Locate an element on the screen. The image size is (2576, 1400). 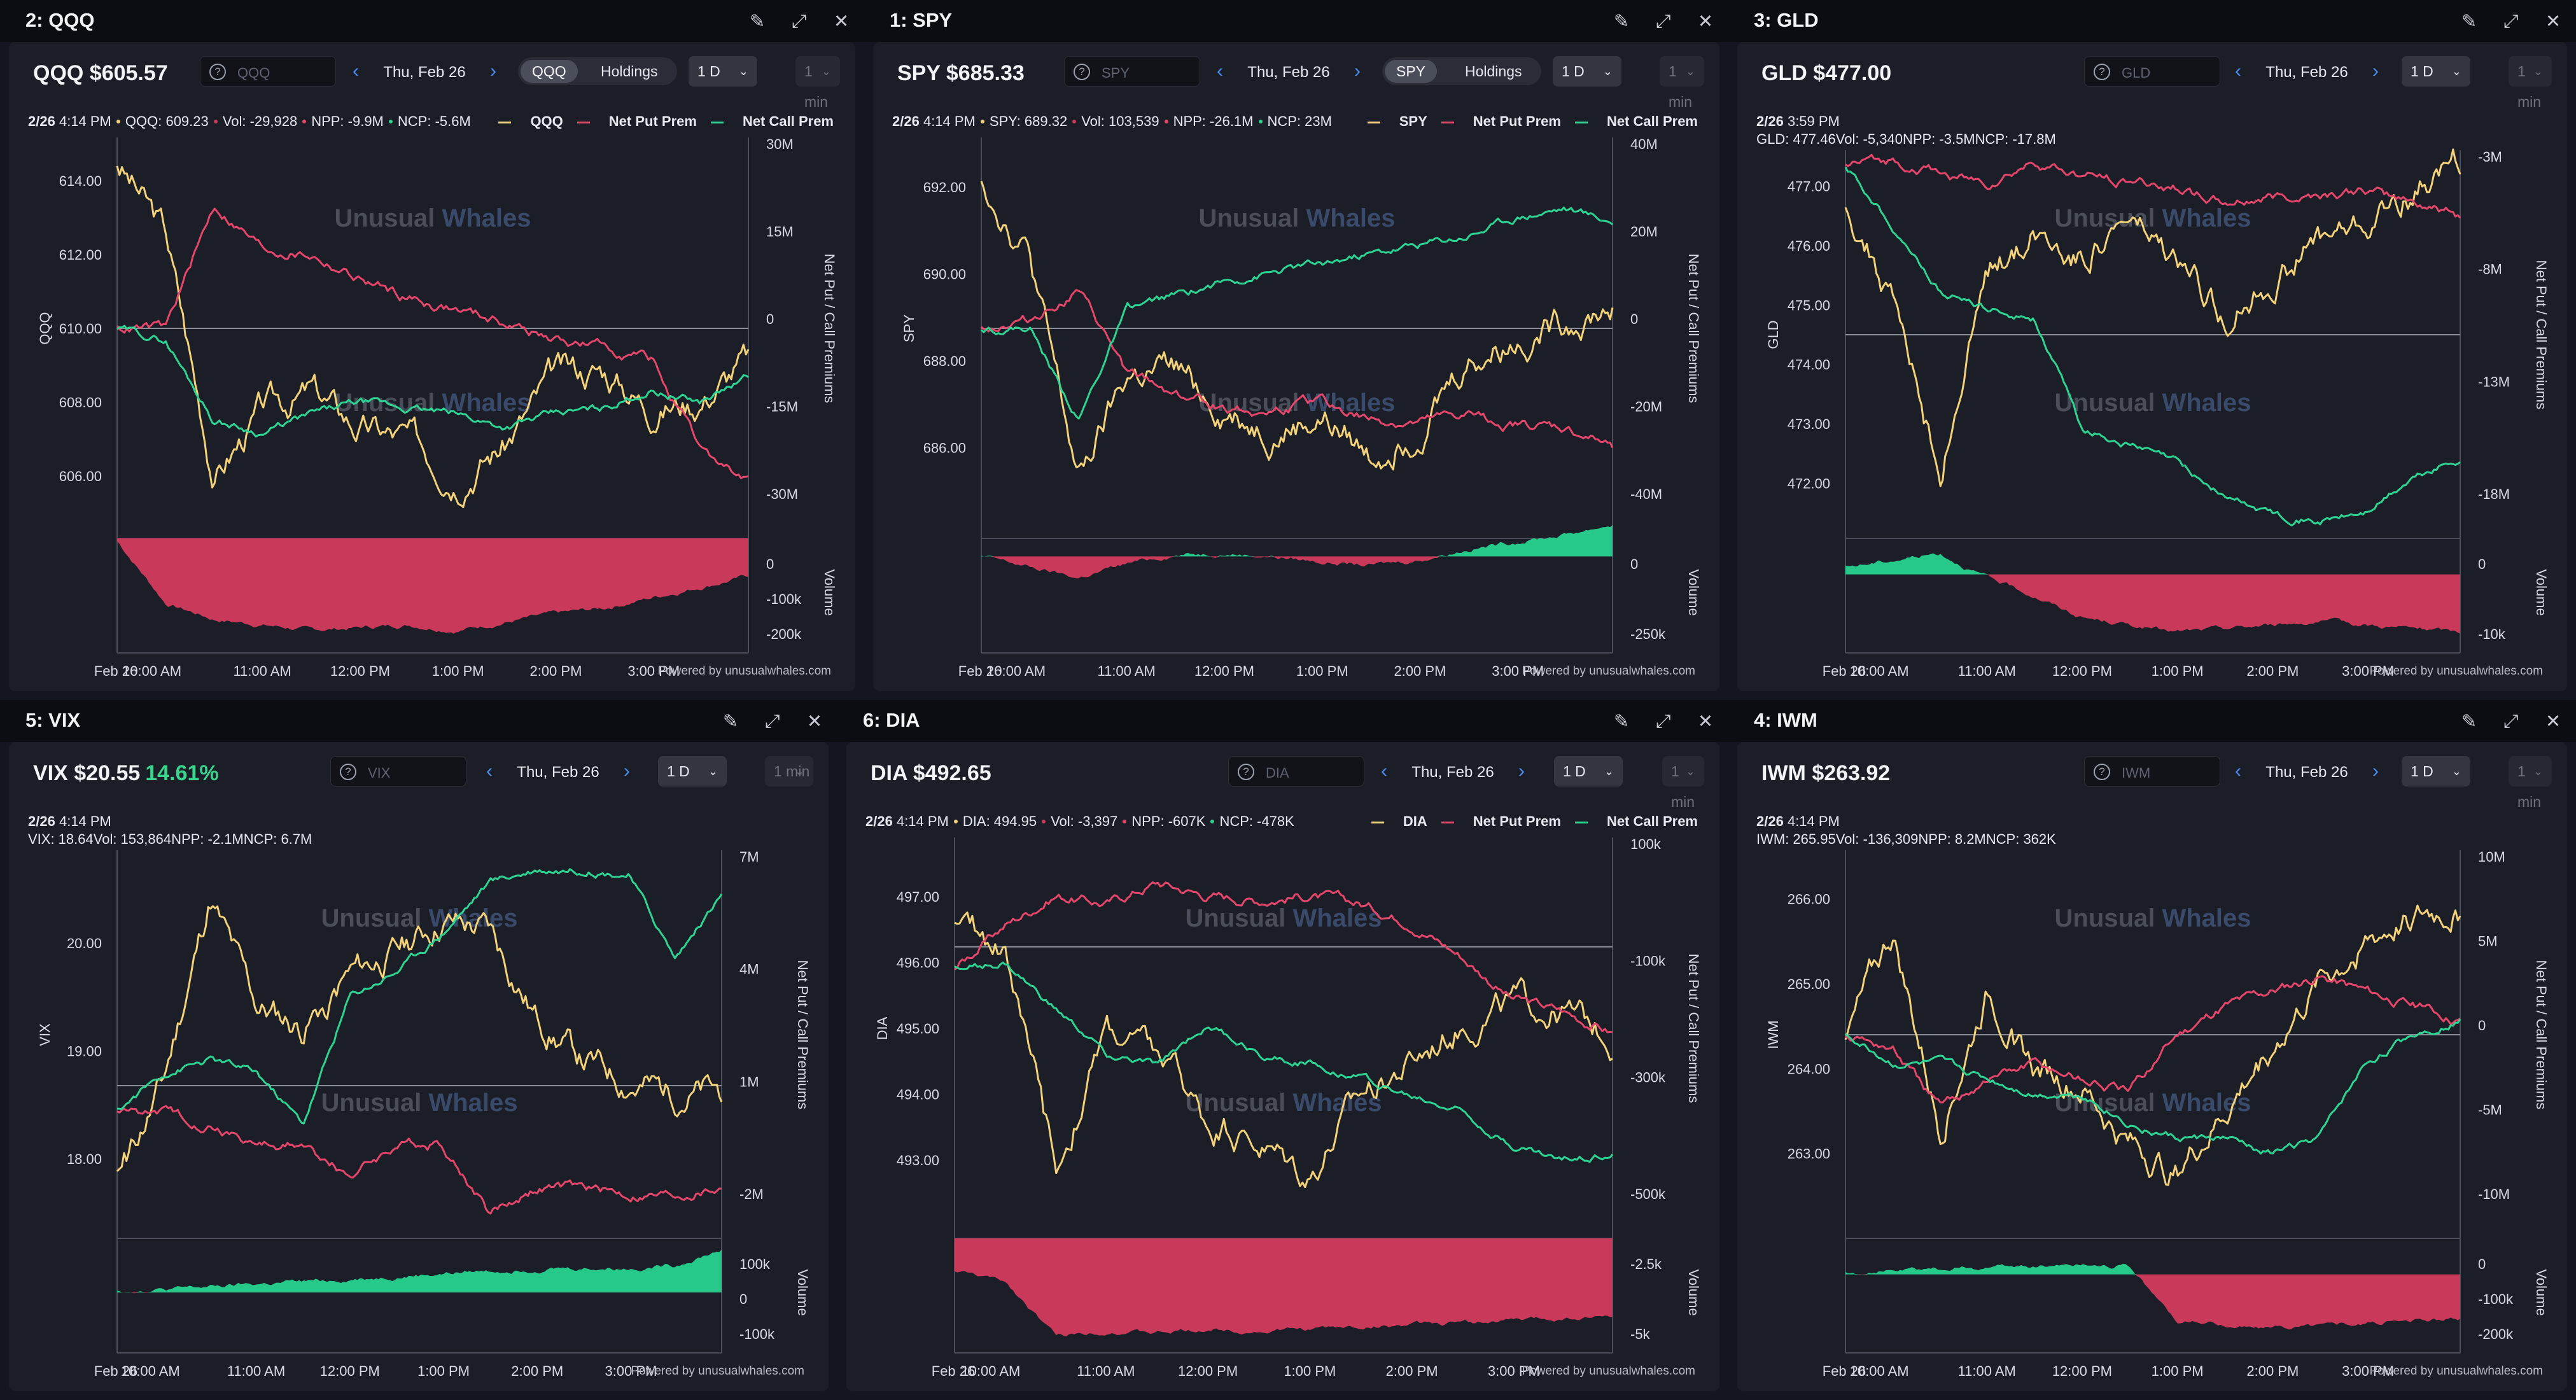
panel-titlebar: 4: IWM ✎ ⤢ ✕ is located at coordinates (2152, 721).